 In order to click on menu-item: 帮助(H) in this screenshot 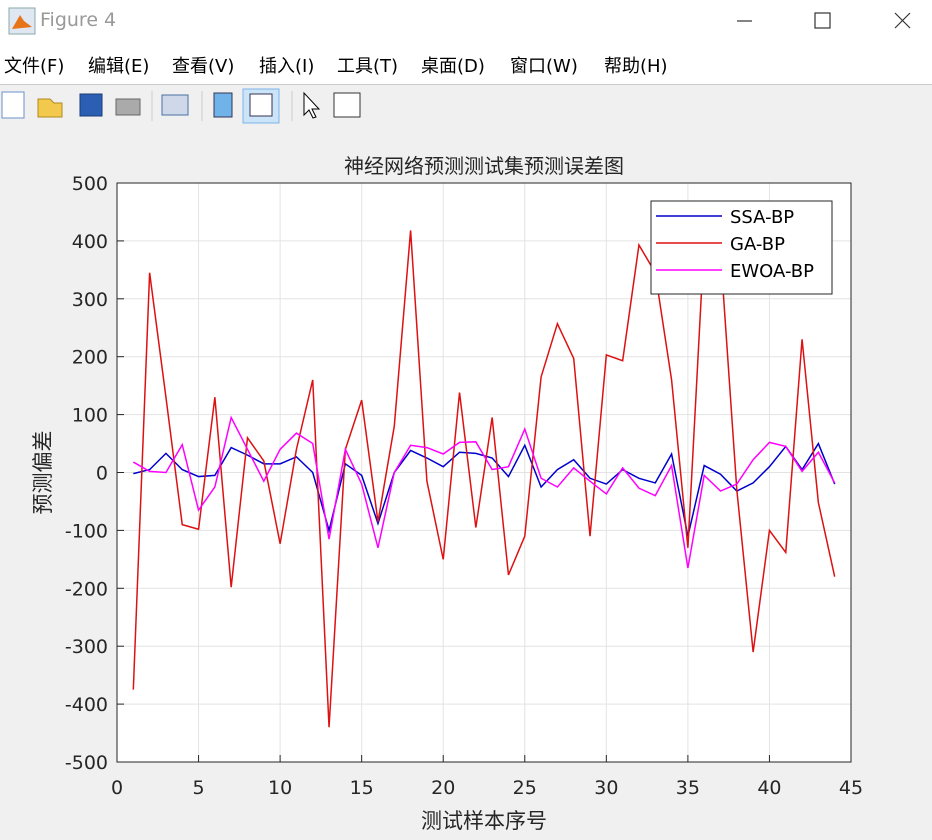, I will do `click(636, 66)`.